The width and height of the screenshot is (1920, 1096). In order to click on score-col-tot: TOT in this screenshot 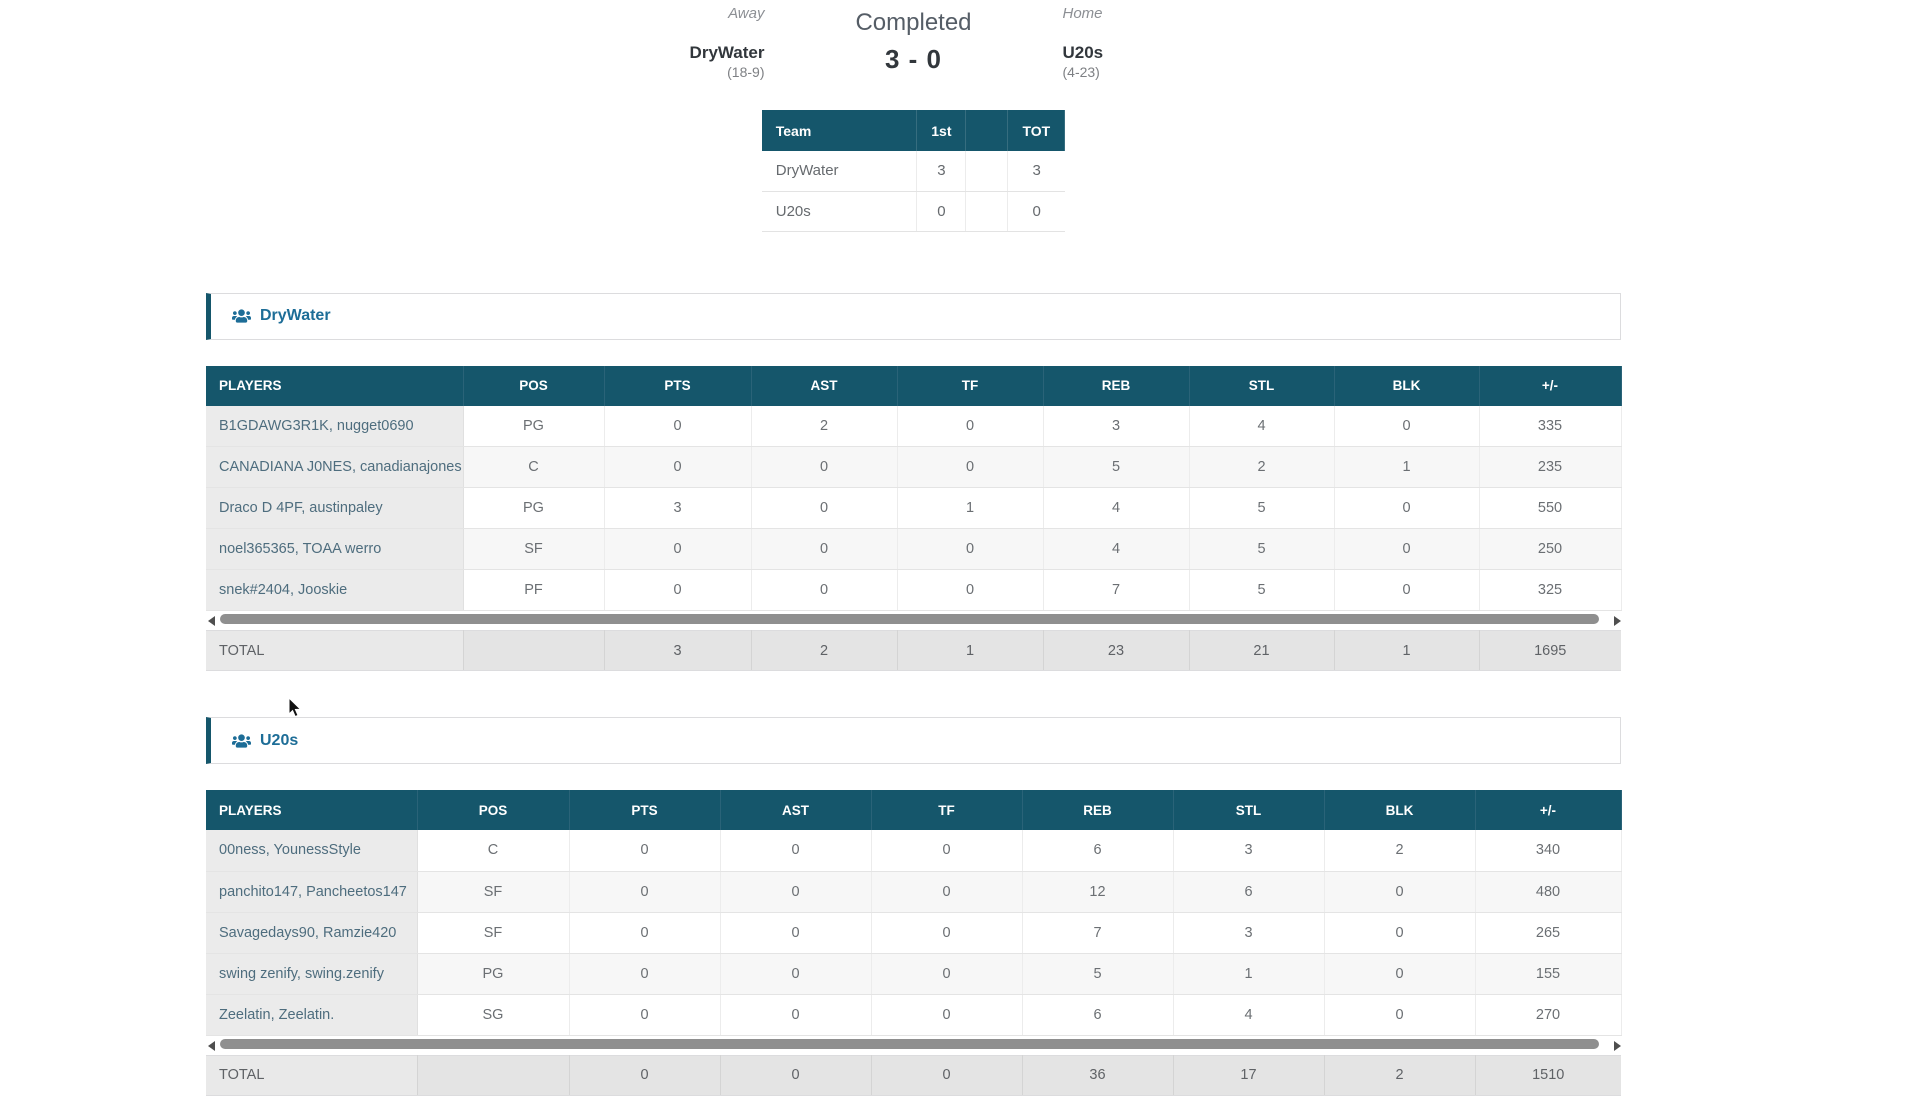, I will do `click(1036, 130)`.